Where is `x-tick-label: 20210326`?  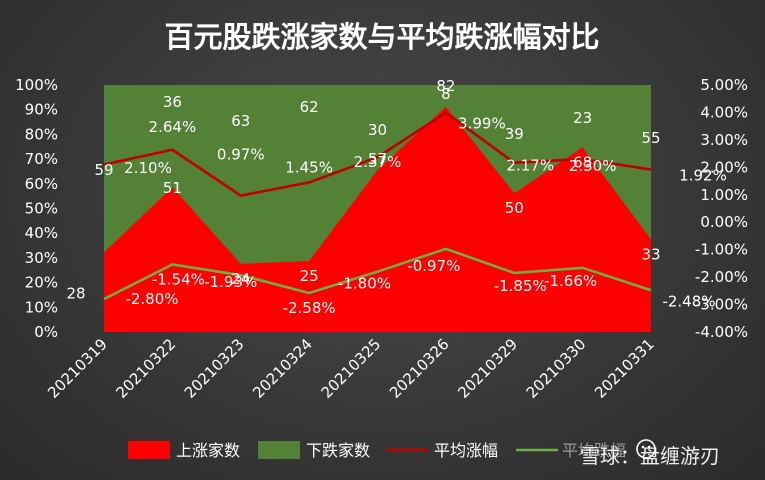 x-tick-label: 20210326 is located at coordinates (419, 368).